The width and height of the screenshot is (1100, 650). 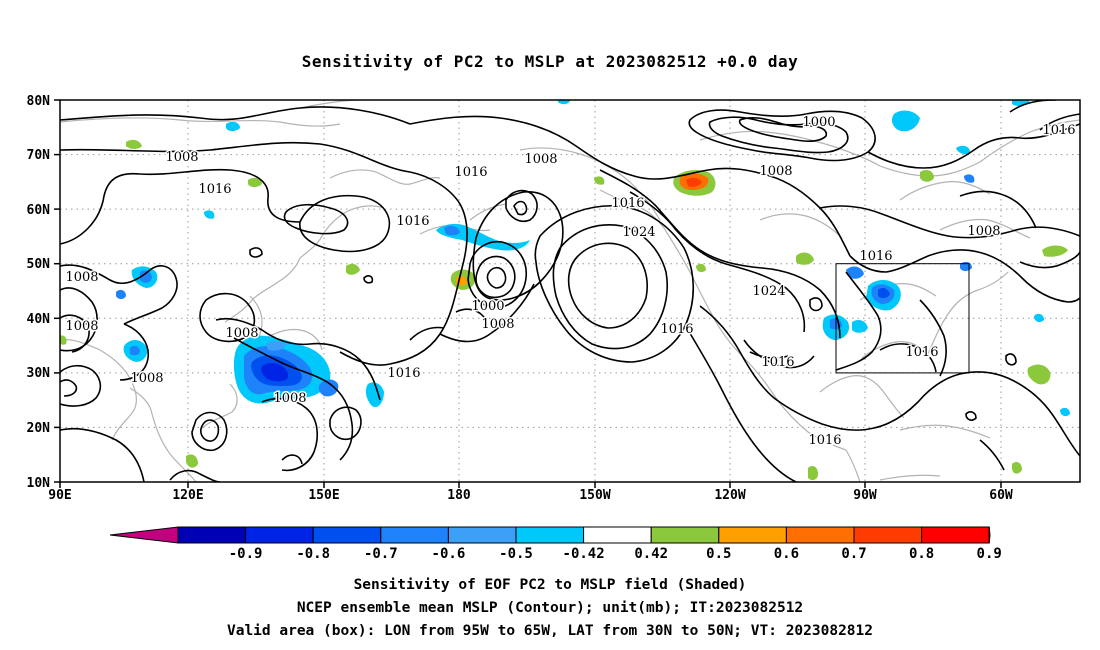 What do you see at coordinates (313, 554) in the screenshot?
I see `colorbar-tick-label: -0.8` at bounding box center [313, 554].